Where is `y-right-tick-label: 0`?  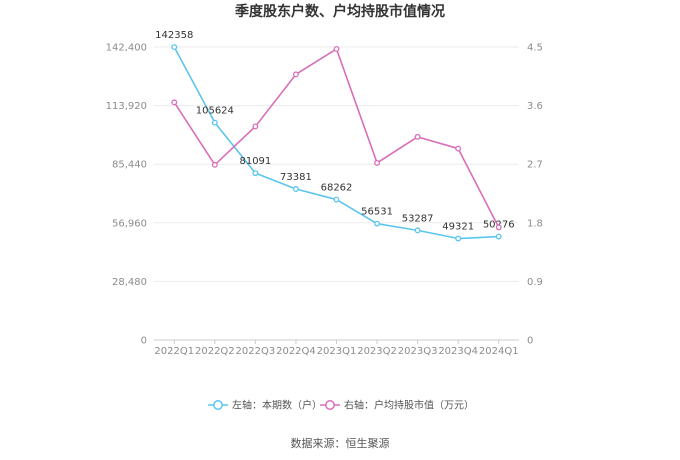
y-right-tick-label: 0 is located at coordinates (530, 341).